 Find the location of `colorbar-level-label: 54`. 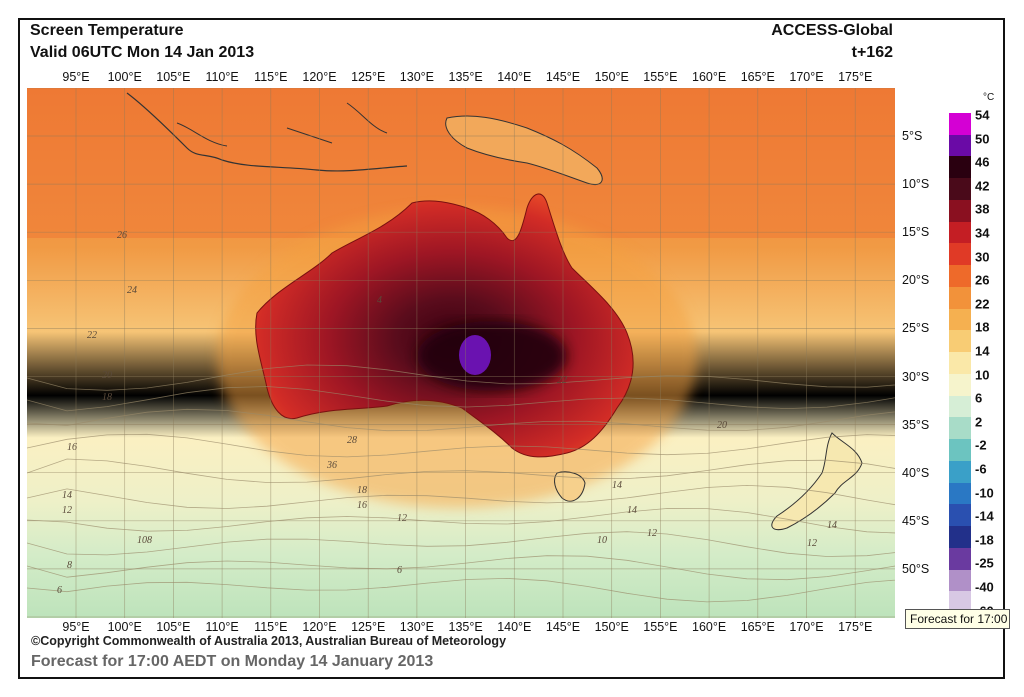

colorbar-level-label: 54 is located at coordinates (982, 115).